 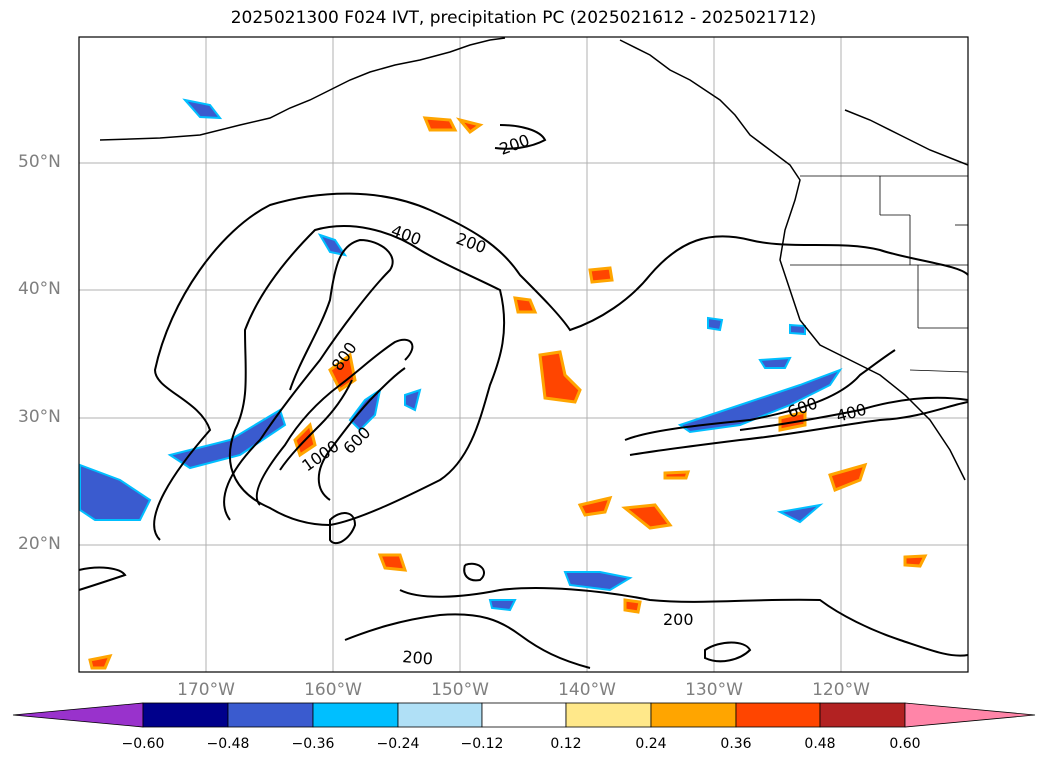 I want to click on colorbar-tick: 0.24, so click(x=651, y=744).